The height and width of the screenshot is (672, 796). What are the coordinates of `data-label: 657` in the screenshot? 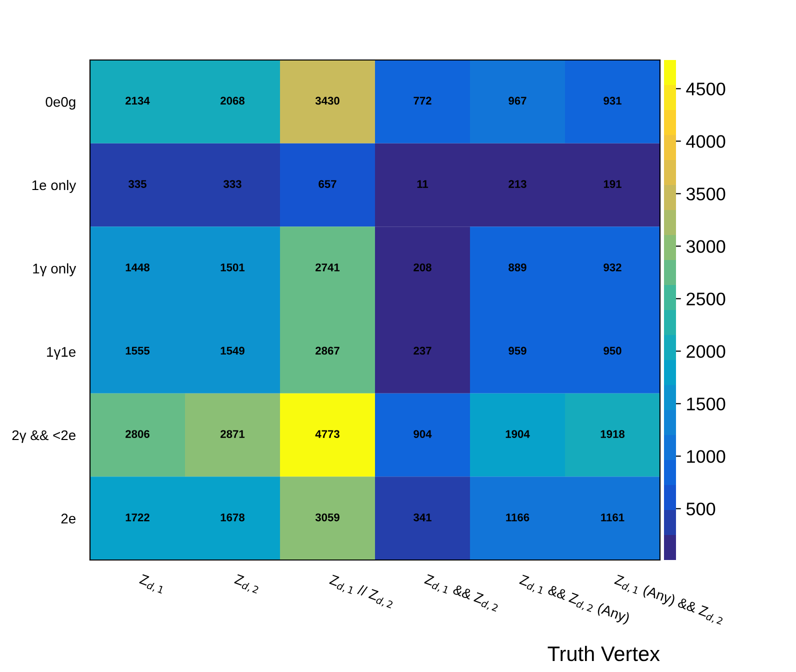 It's located at (327, 184).